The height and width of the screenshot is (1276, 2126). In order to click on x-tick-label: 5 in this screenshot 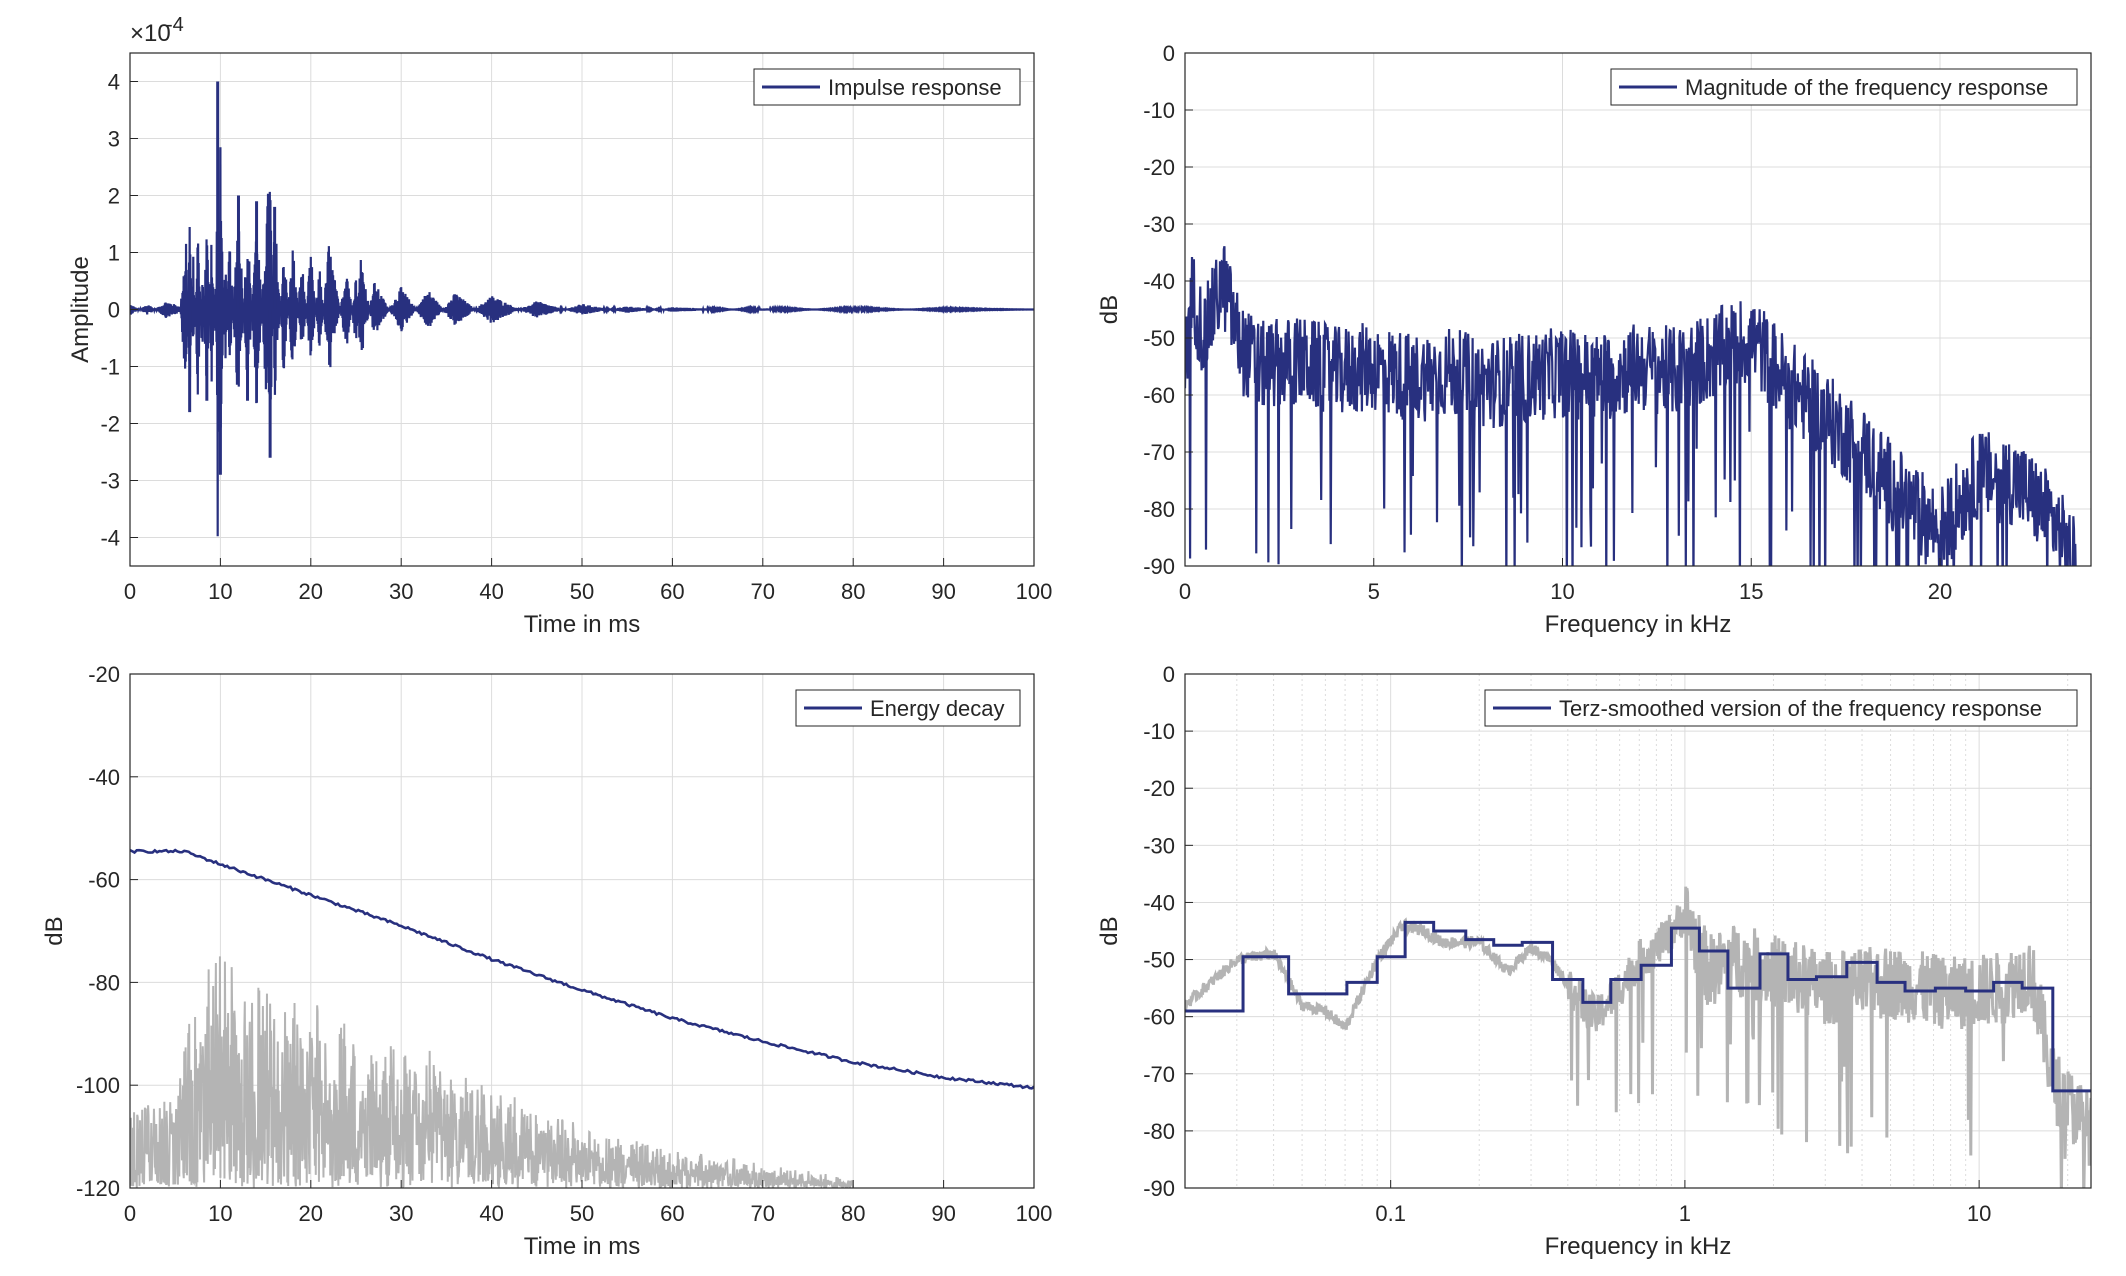, I will do `click(1374, 591)`.